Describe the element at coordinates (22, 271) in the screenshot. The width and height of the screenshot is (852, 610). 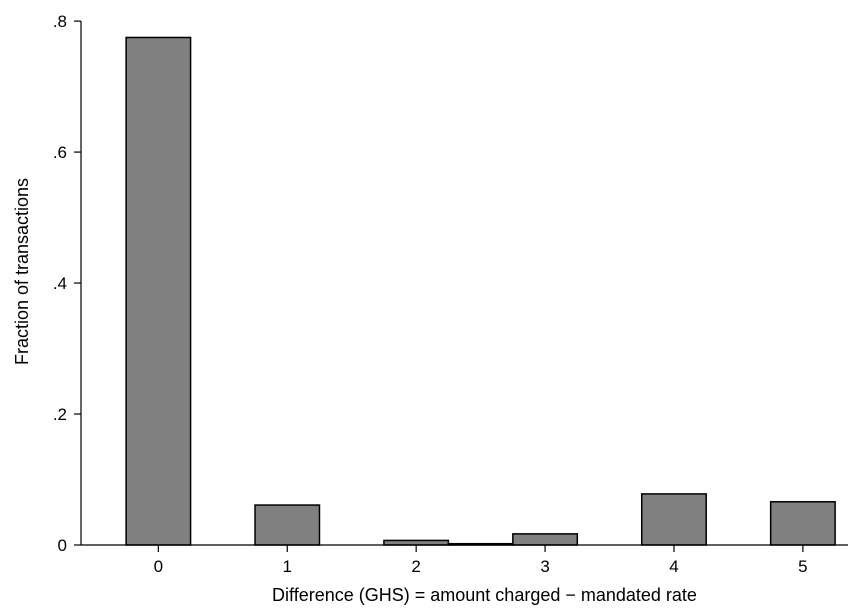
I see `y-axis-title: Fraction of transactions` at that location.